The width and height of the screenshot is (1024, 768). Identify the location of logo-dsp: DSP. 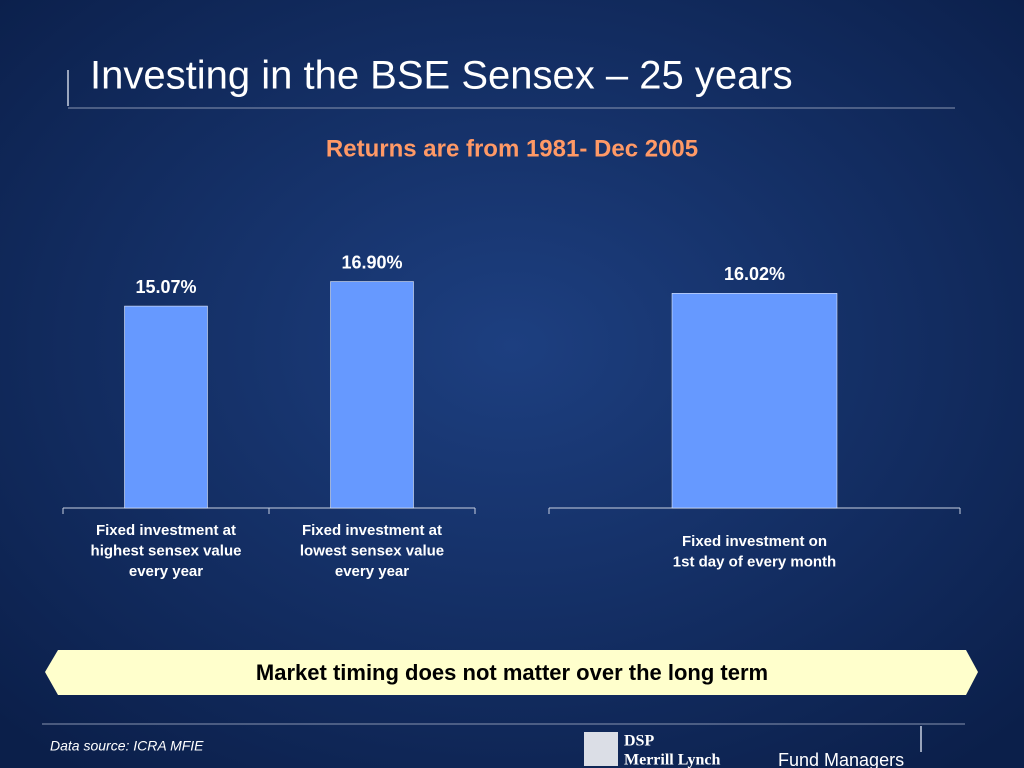
(639, 741).